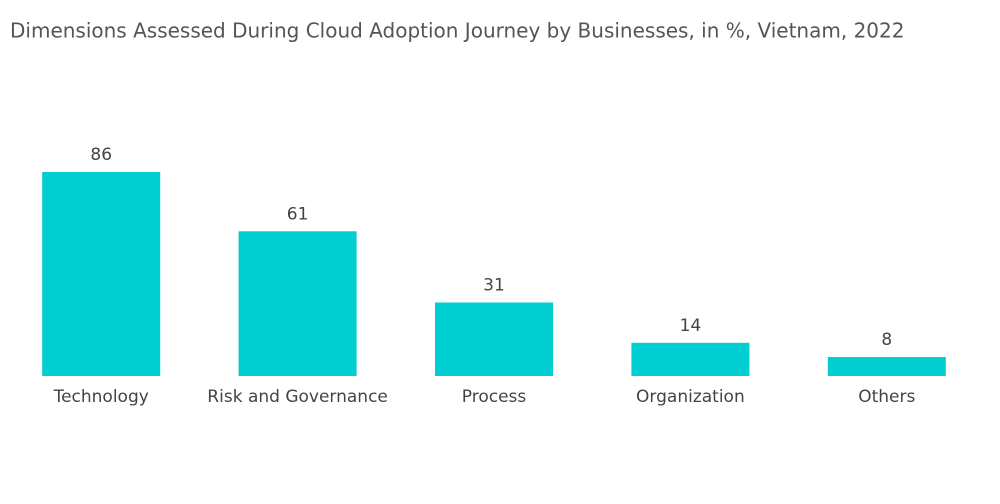 The image size is (1000, 504). I want to click on value-label: 14, so click(691, 326).